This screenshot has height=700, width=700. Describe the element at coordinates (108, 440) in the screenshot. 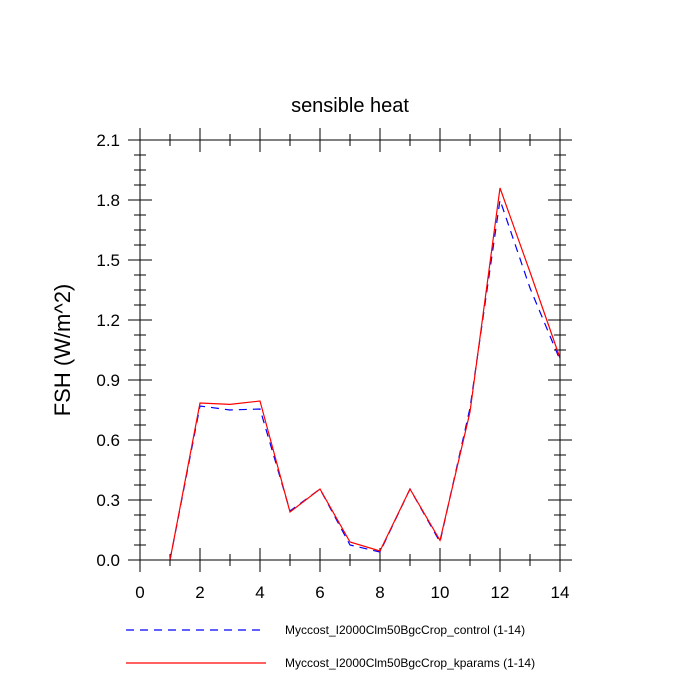

I see `y-tick-label: 0.6` at that location.